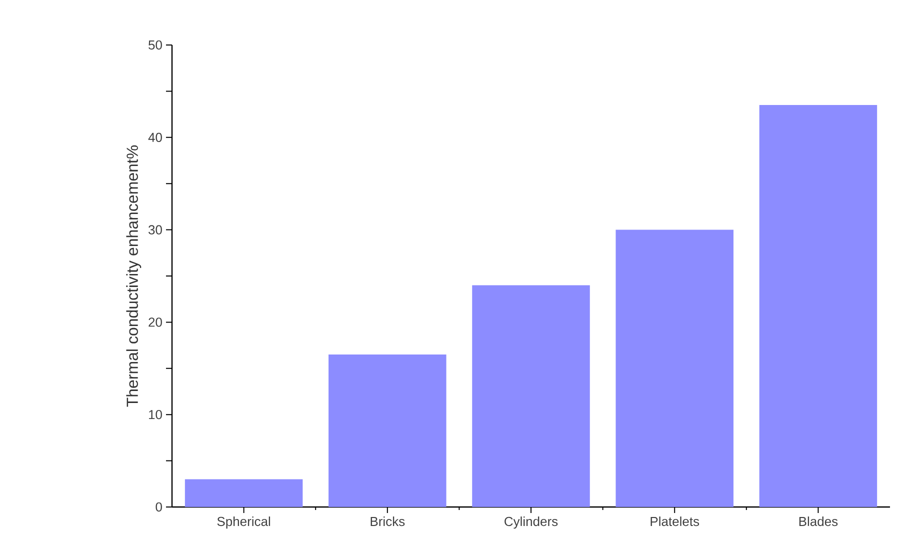 Image resolution: width=907 pixels, height=548 pixels. I want to click on y-tick-label: 40, so click(155, 137).